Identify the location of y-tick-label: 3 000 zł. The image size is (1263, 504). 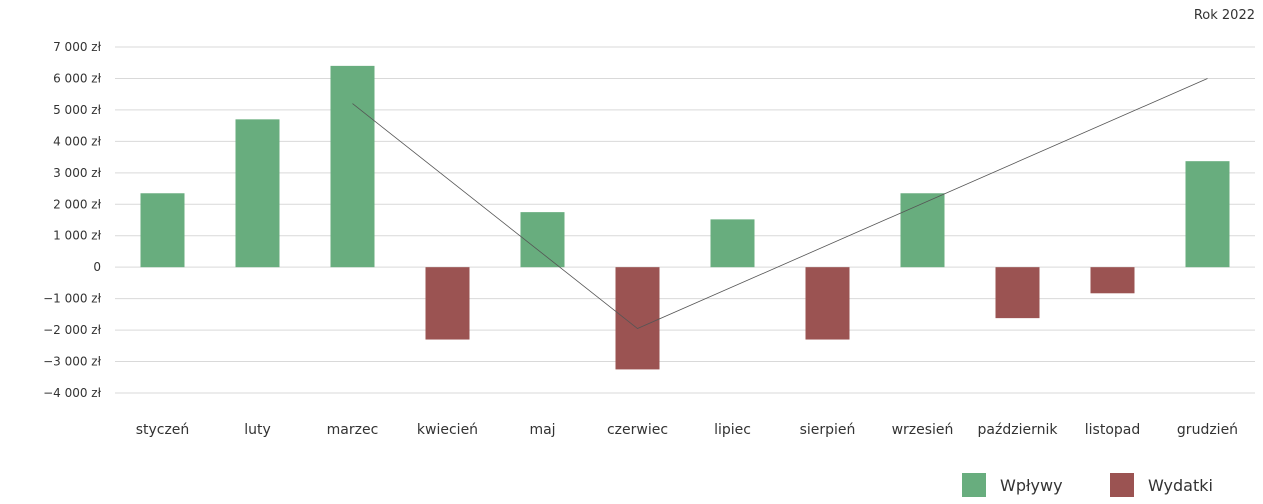
(77, 173).